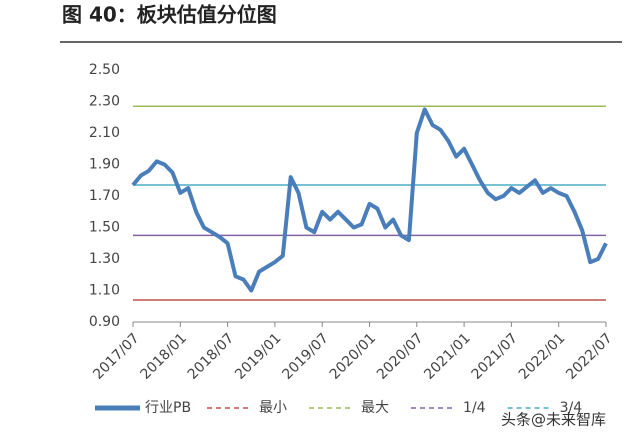  What do you see at coordinates (258, 356) in the screenshot?
I see `x-tick-label: 2019/01` at bounding box center [258, 356].